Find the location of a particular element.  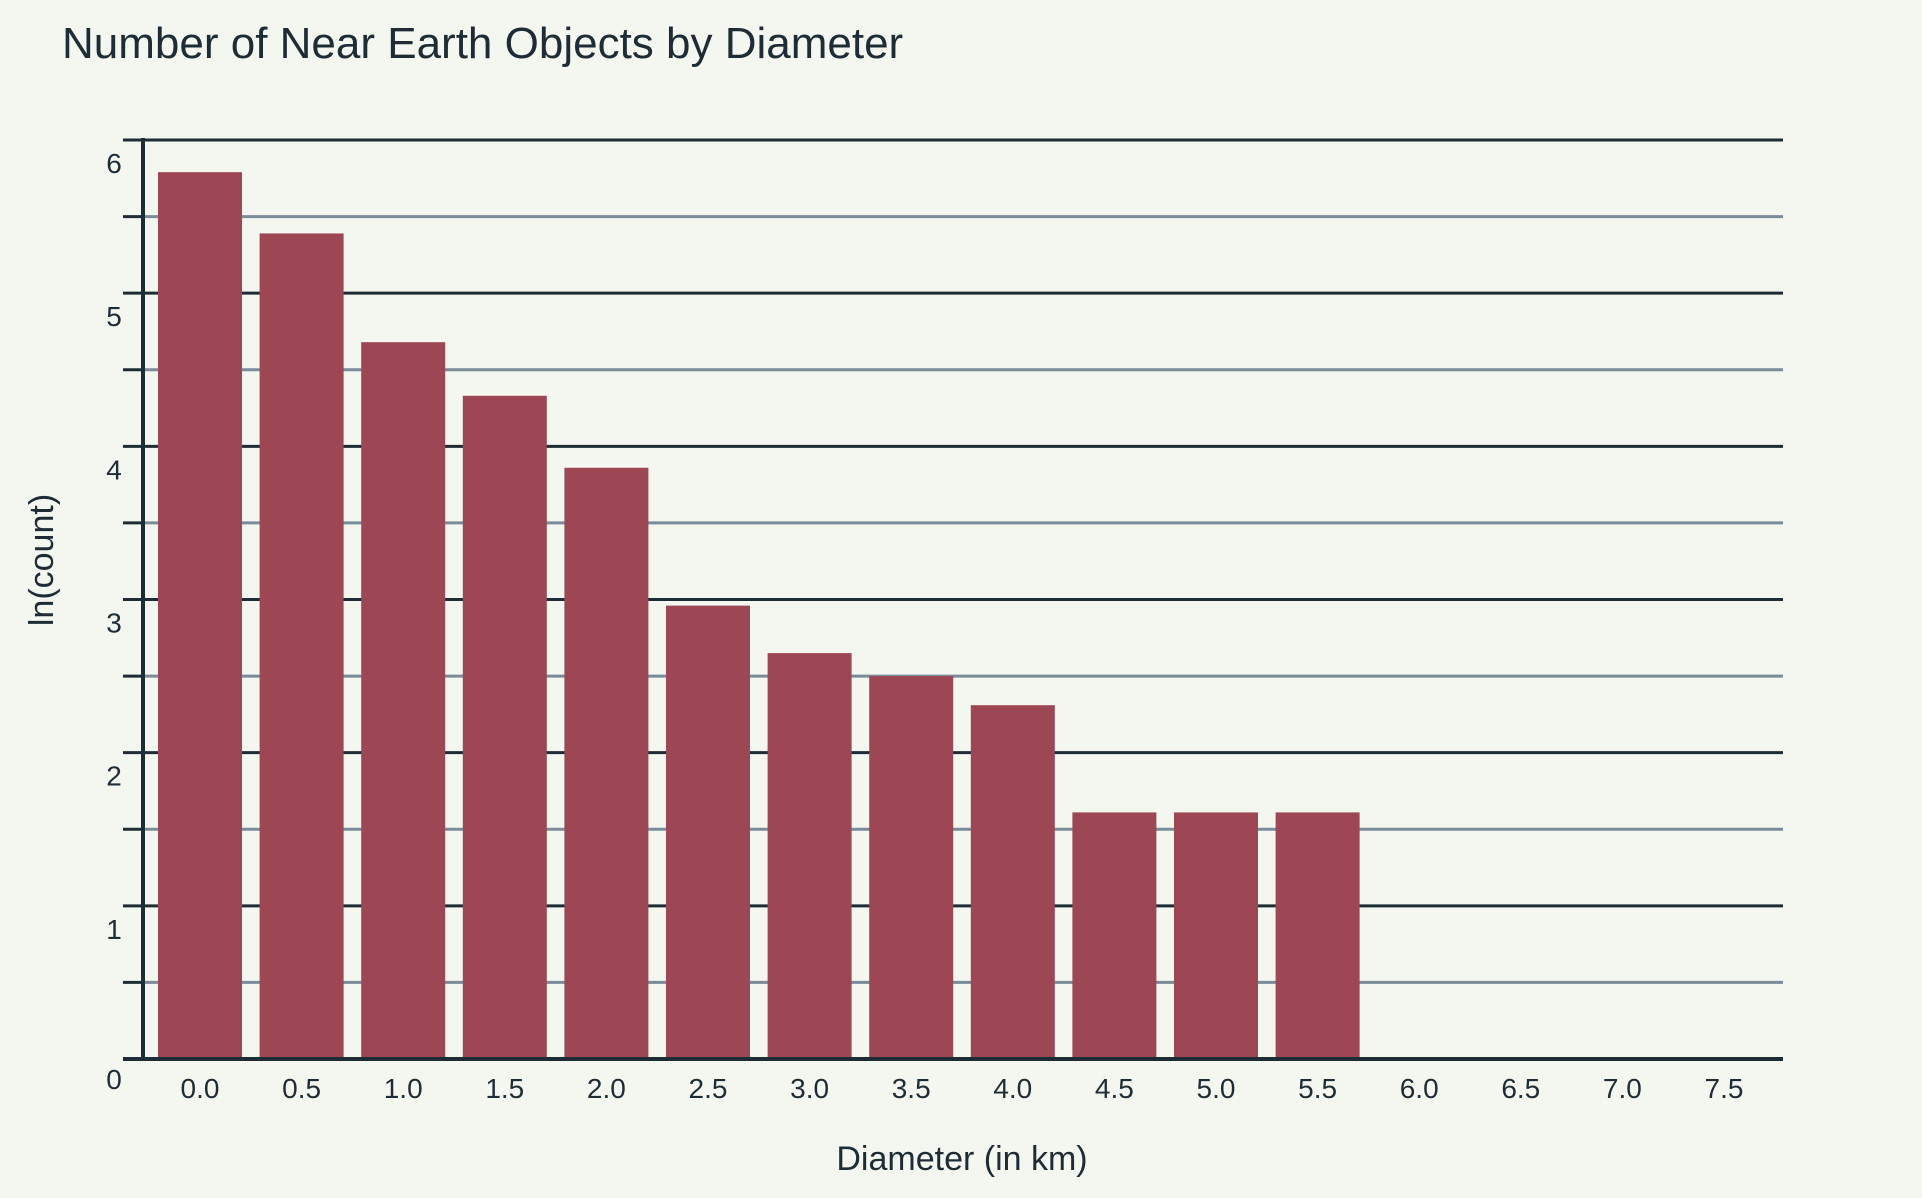

y-tick-label: 3 is located at coordinates (114, 623).